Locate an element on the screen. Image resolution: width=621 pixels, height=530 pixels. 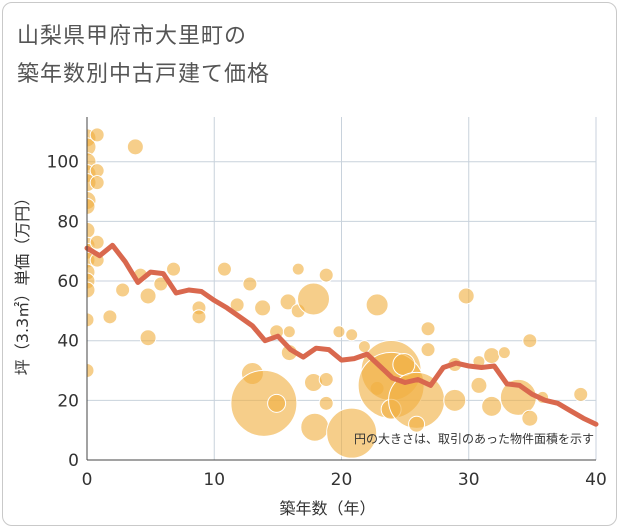
y-tick-label: 80 is located at coordinates (68, 222).